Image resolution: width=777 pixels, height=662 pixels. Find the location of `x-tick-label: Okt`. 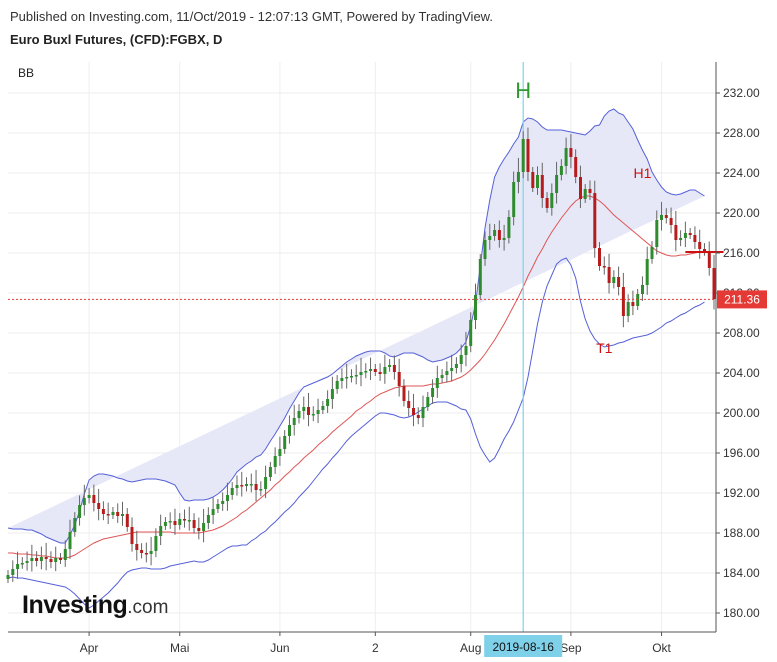

x-tick-label: Okt is located at coordinates (661, 648).